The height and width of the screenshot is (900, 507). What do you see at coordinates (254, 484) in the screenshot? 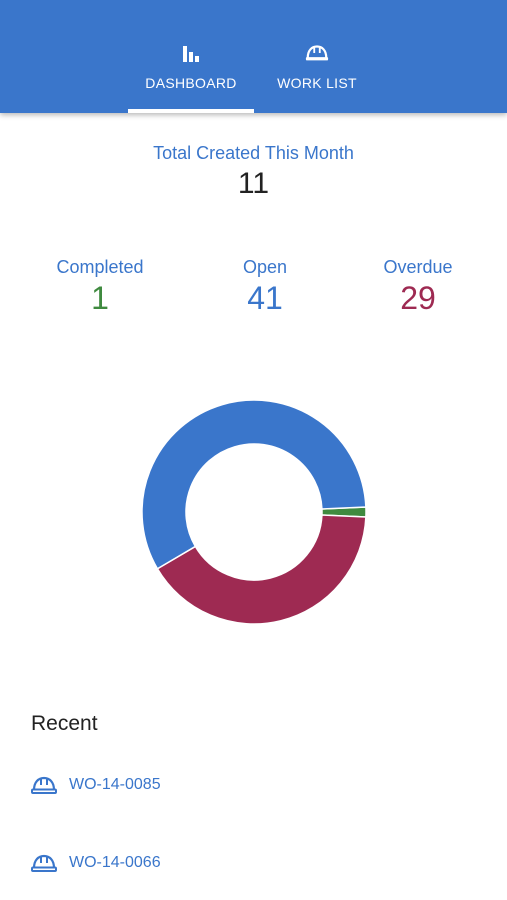
I see `donut-slice-open` at bounding box center [254, 484].